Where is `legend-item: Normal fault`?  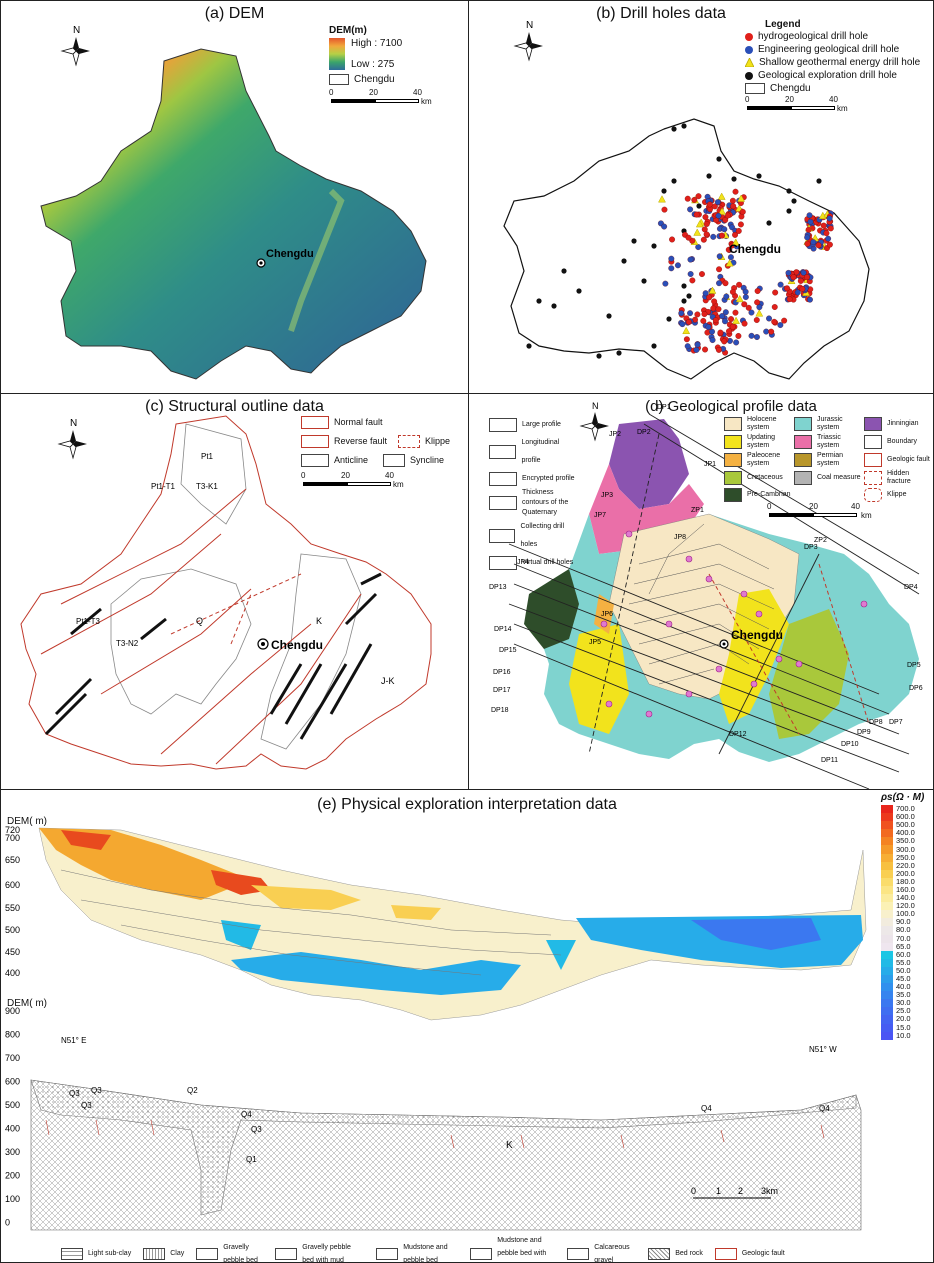 legend-item: Normal fault is located at coordinates (358, 422).